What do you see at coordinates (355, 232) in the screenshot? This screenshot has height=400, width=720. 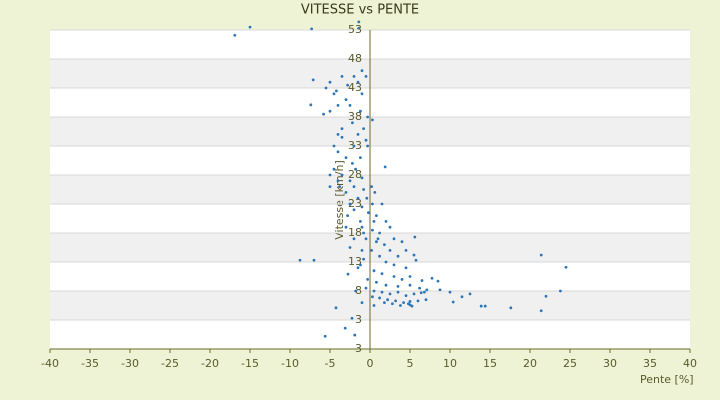 I see `y-tick-label: 18` at bounding box center [355, 232].